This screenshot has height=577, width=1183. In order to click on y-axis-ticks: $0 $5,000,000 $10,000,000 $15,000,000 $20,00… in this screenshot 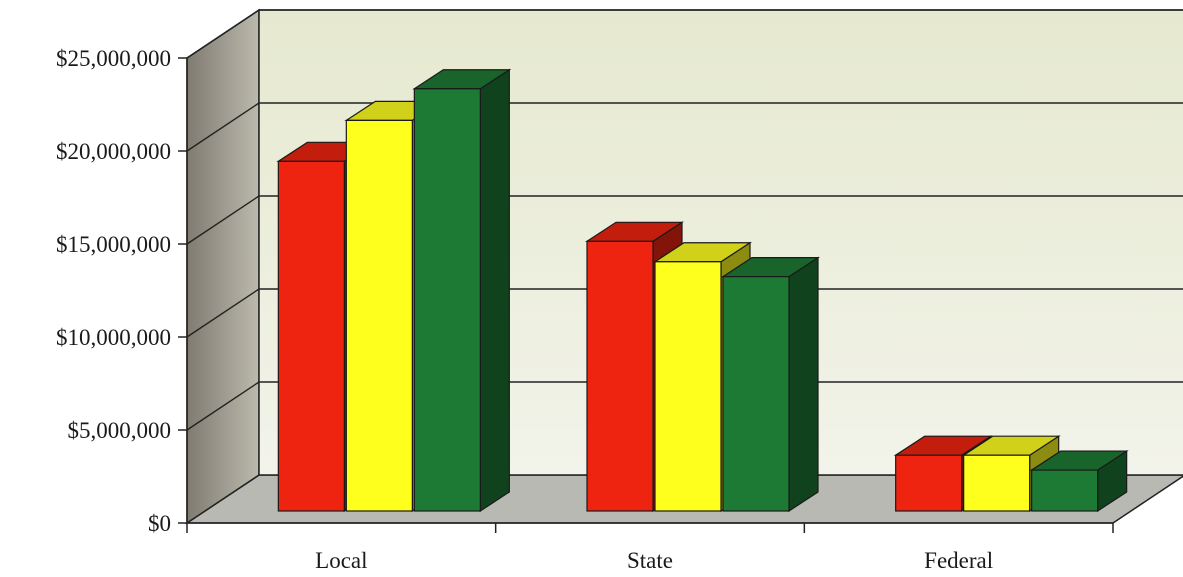, I will do `click(121, 291)`.